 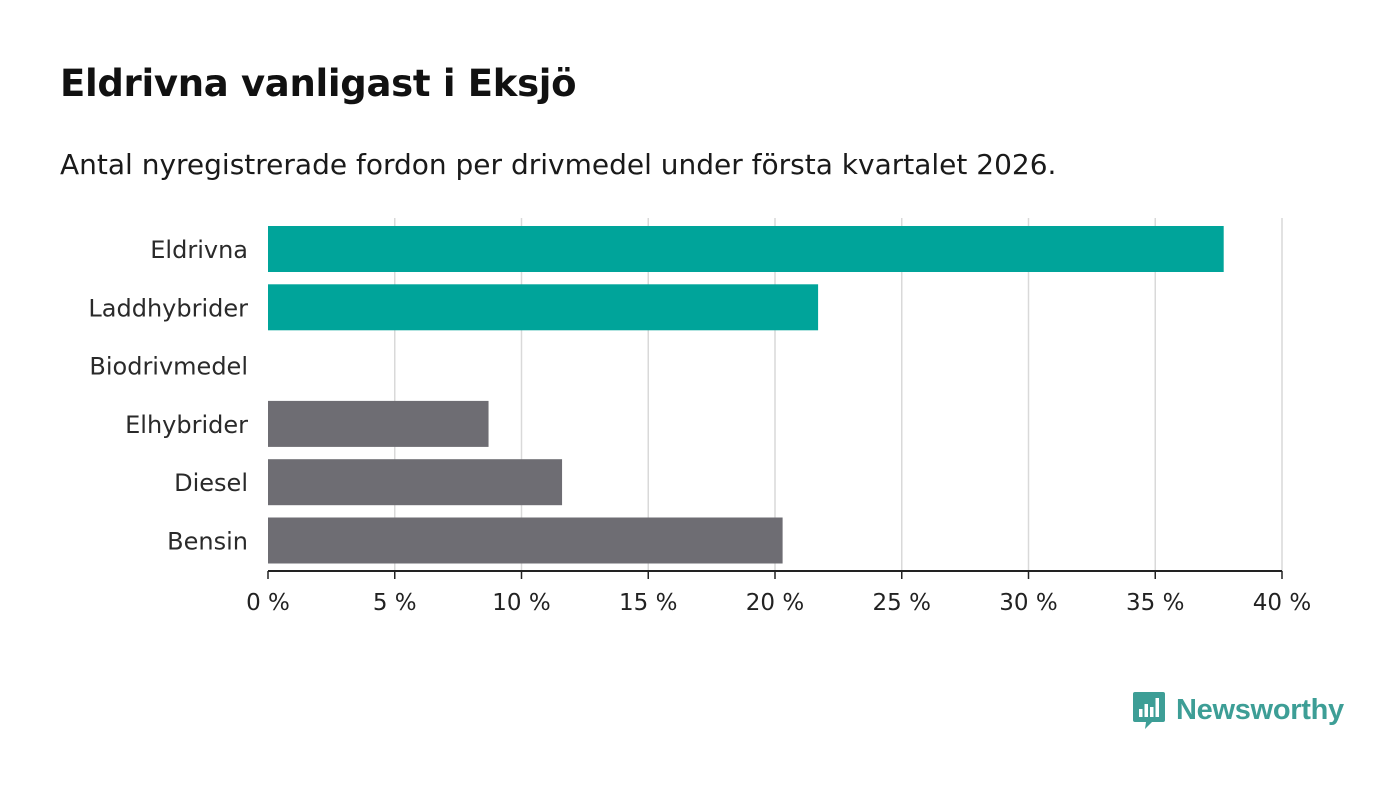 What do you see at coordinates (168, 308) in the screenshot?
I see `category-label: Laddhybrider` at bounding box center [168, 308].